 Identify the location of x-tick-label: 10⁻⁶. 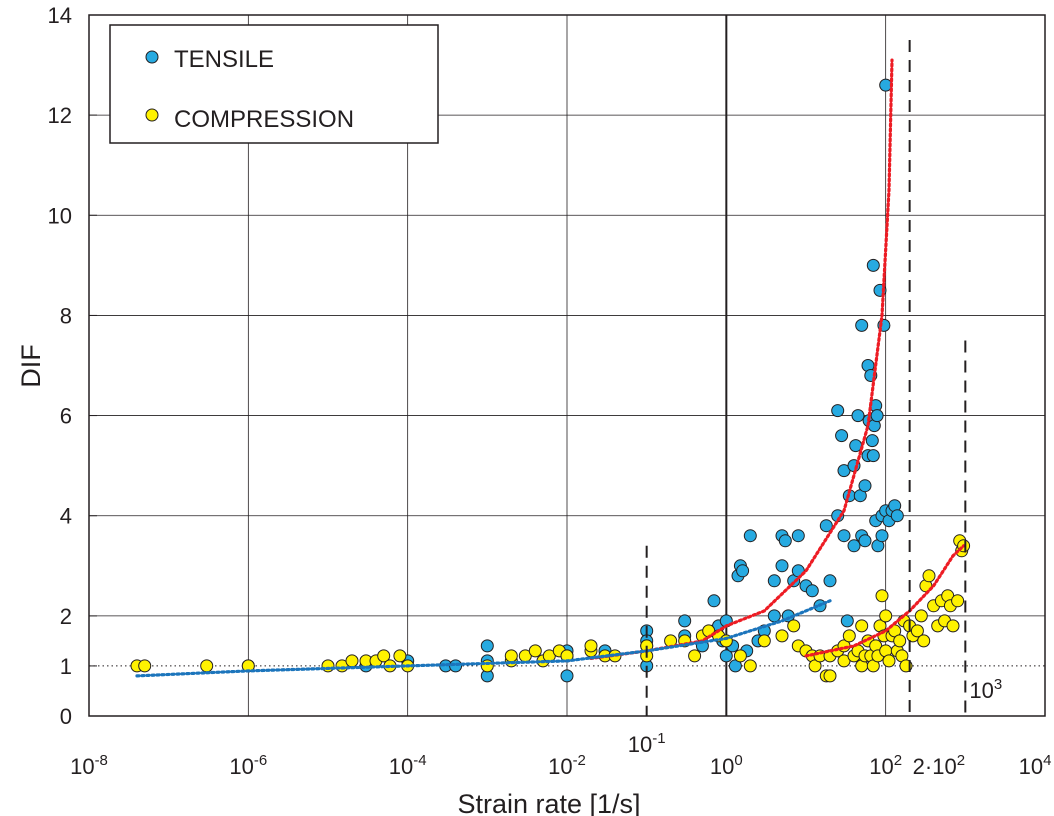
(248, 765).